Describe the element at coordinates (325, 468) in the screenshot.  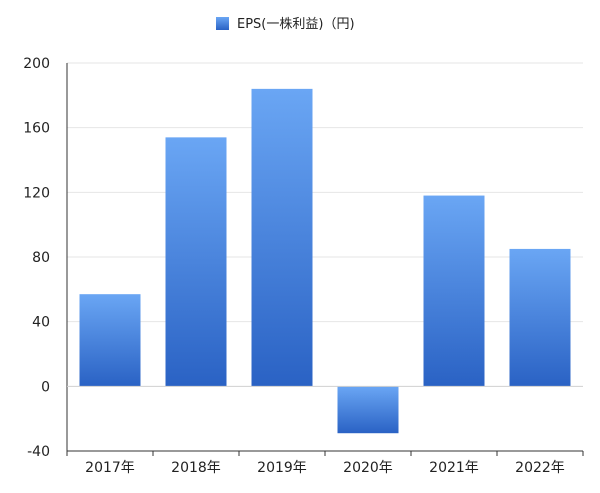
I see `x-axis-ticks: 2017年 2018年 2019年 2020年 2021年 2022年` at that location.